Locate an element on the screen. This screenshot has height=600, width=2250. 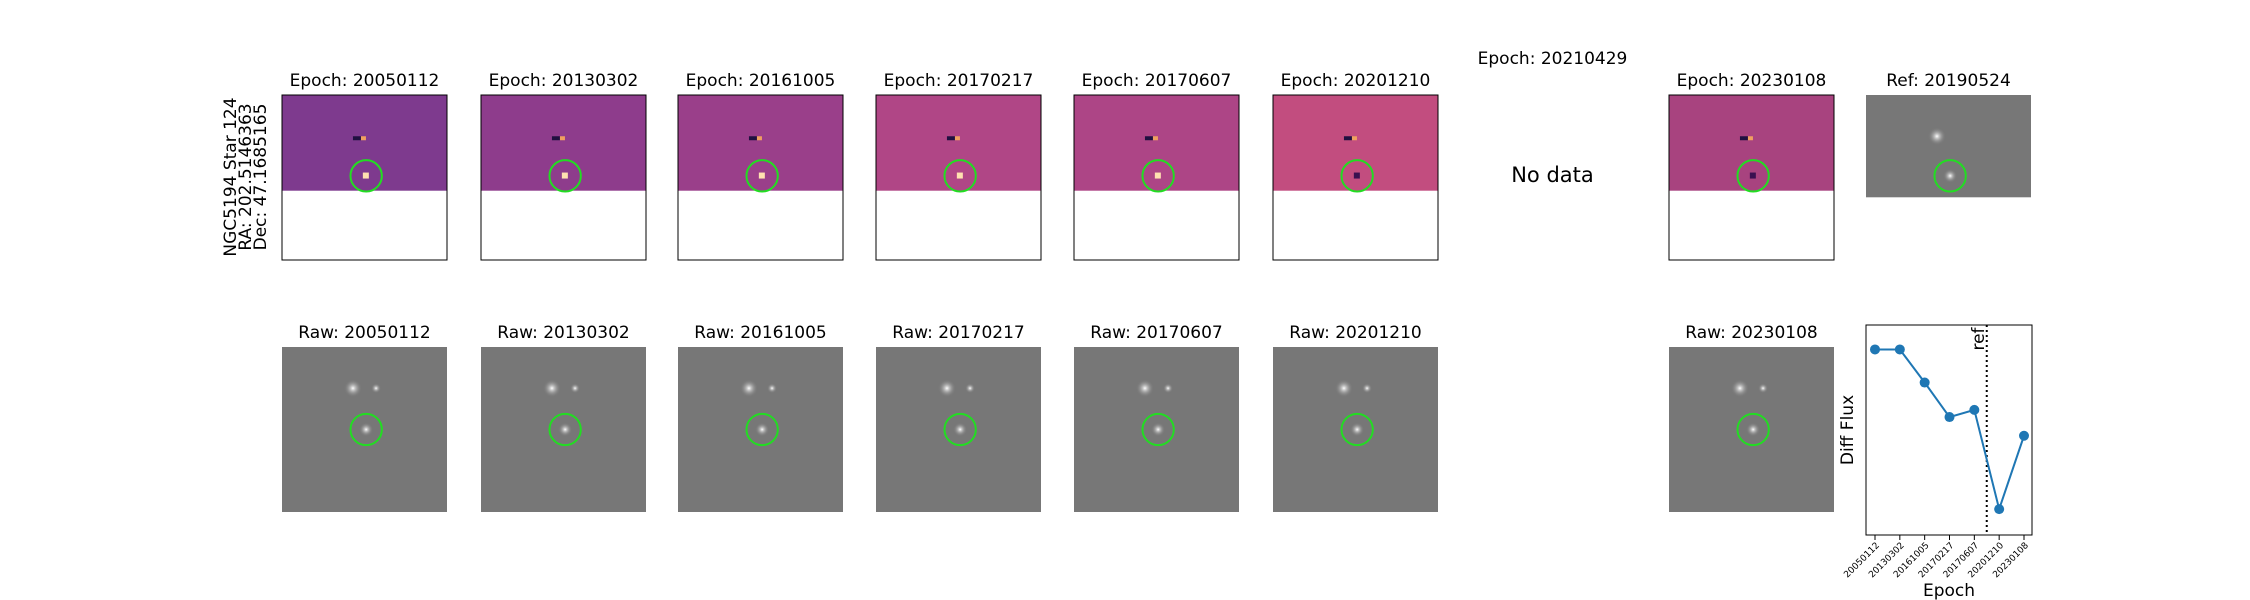
panel-title: Epoch: 20050112 is located at coordinates (365, 81).